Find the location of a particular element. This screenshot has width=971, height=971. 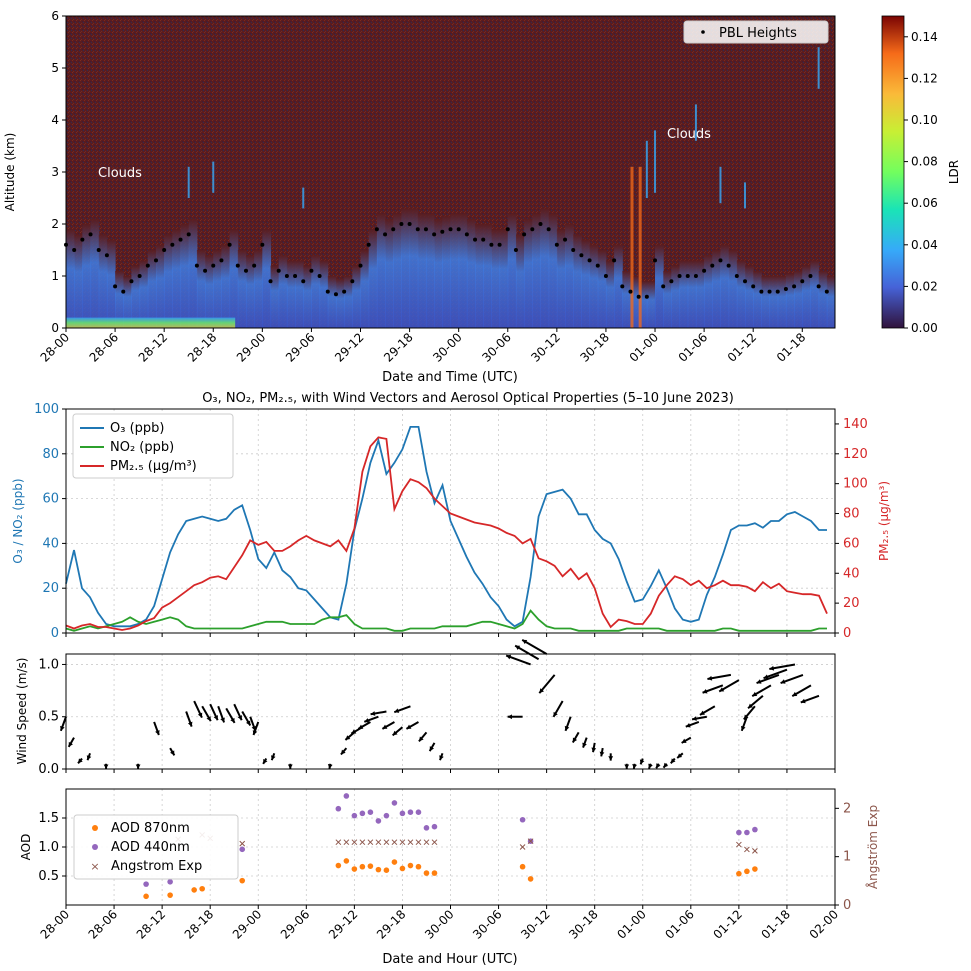

legend-angstrom: Angstrom Exp is located at coordinates (156, 866).